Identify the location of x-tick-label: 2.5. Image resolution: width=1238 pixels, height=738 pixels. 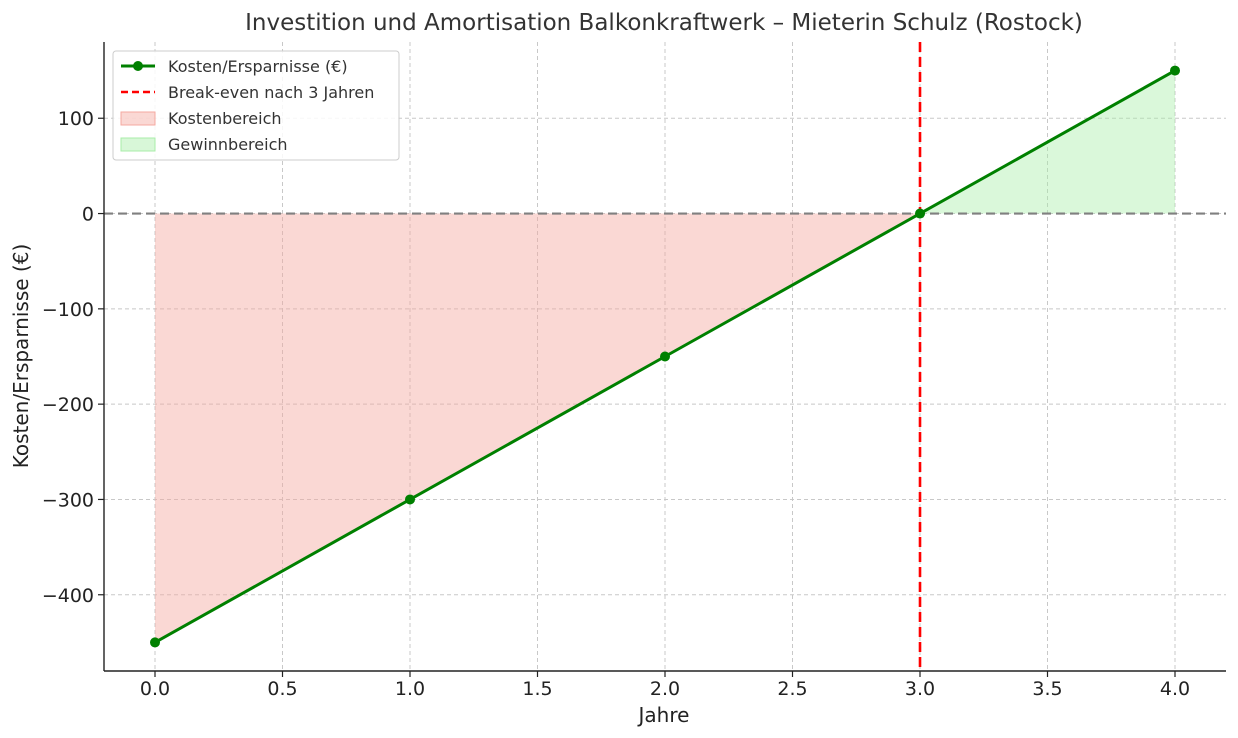
(792, 689).